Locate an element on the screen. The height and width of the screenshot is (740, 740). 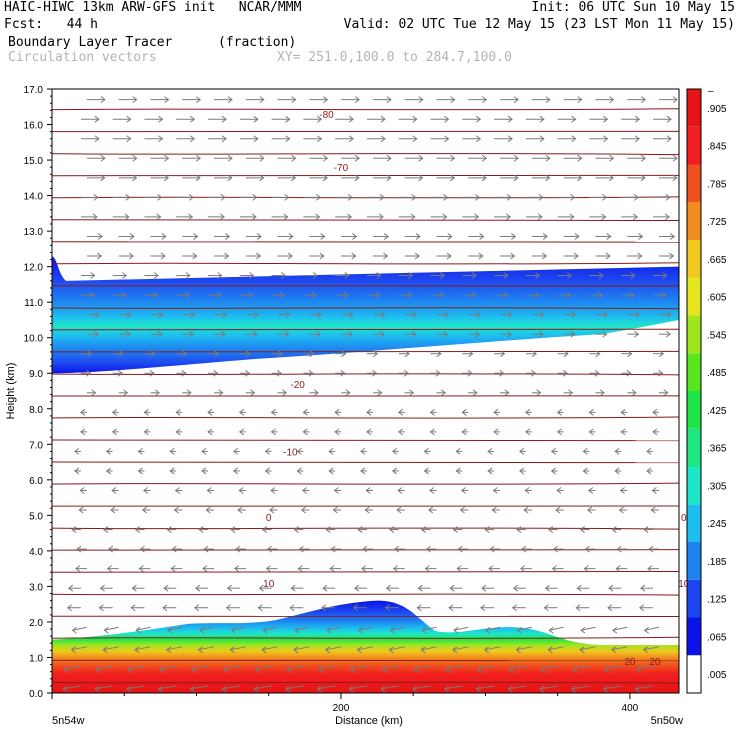
colorbar-label: .125 is located at coordinates (717, 600).